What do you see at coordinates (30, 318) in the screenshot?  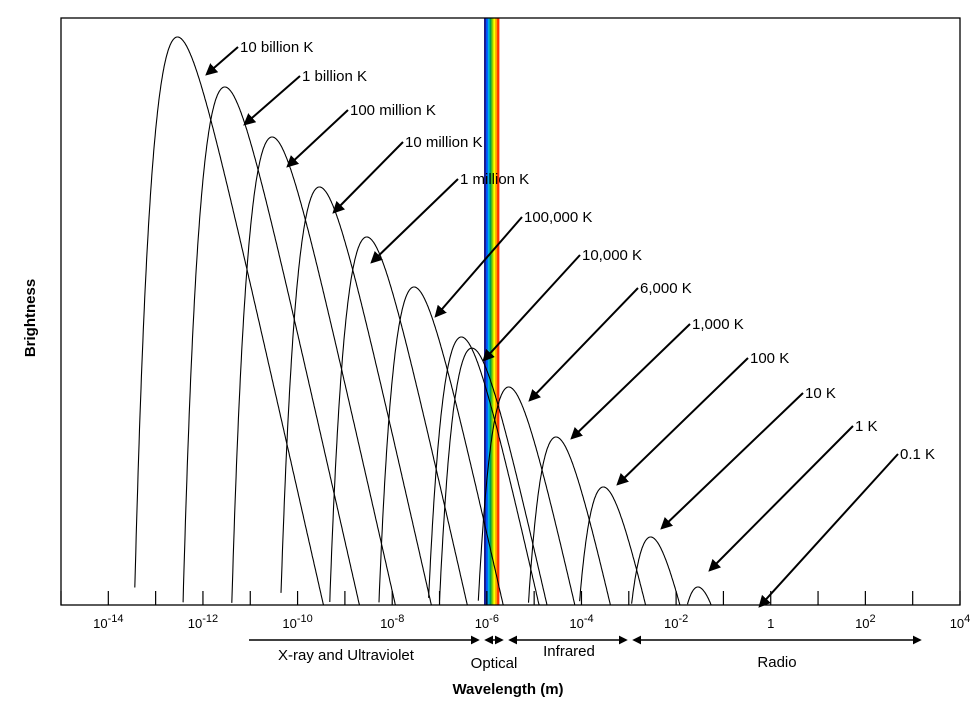 I see `y-axis-title: Brightness` at bounding box center [30, 318].